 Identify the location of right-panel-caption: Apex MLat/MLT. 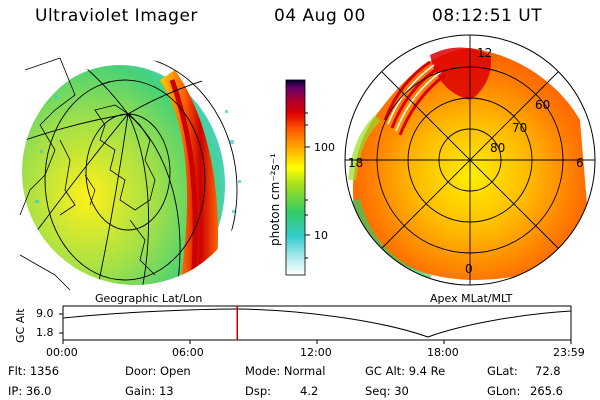
(471, 298).